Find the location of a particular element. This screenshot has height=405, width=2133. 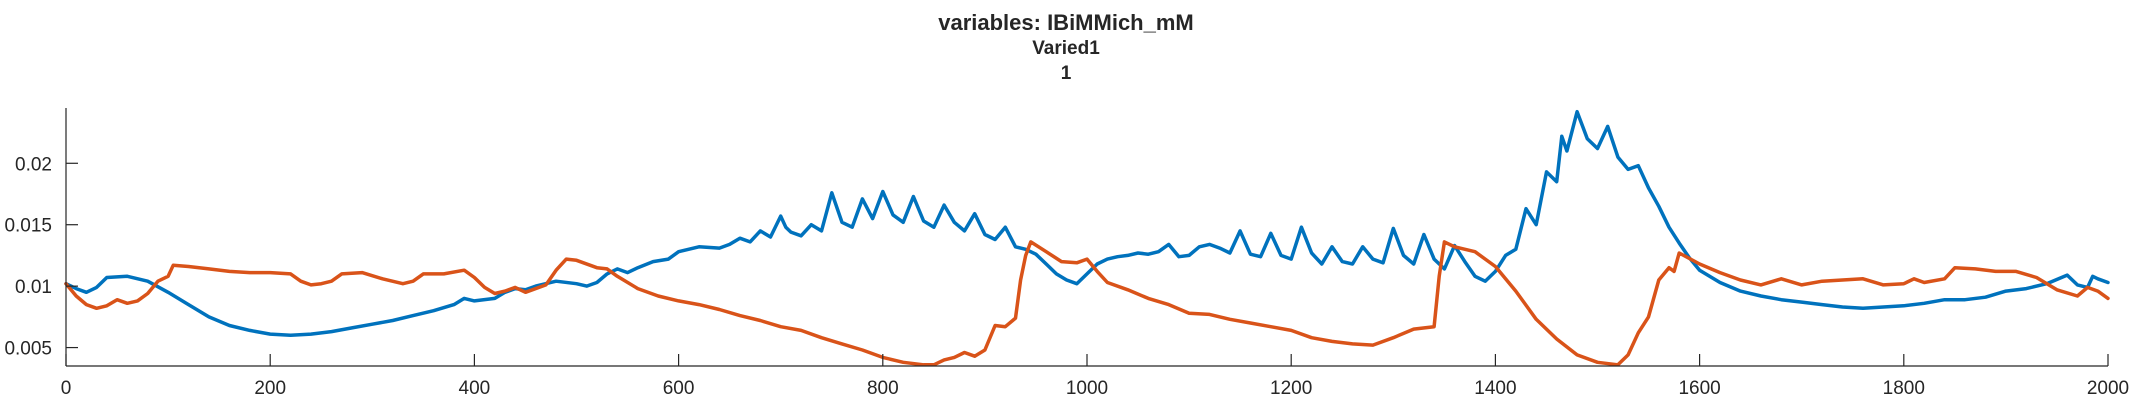

x-tick-label: 400 is located at coordinates (475, 388).